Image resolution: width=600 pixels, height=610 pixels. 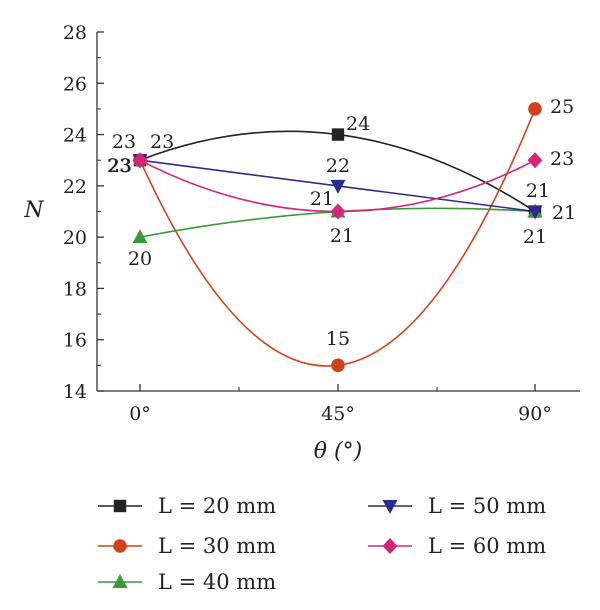 What do you see at coordinates (338, 166) in the screenshot?
I see `data-label: 22` at bounding box center [338, 166].